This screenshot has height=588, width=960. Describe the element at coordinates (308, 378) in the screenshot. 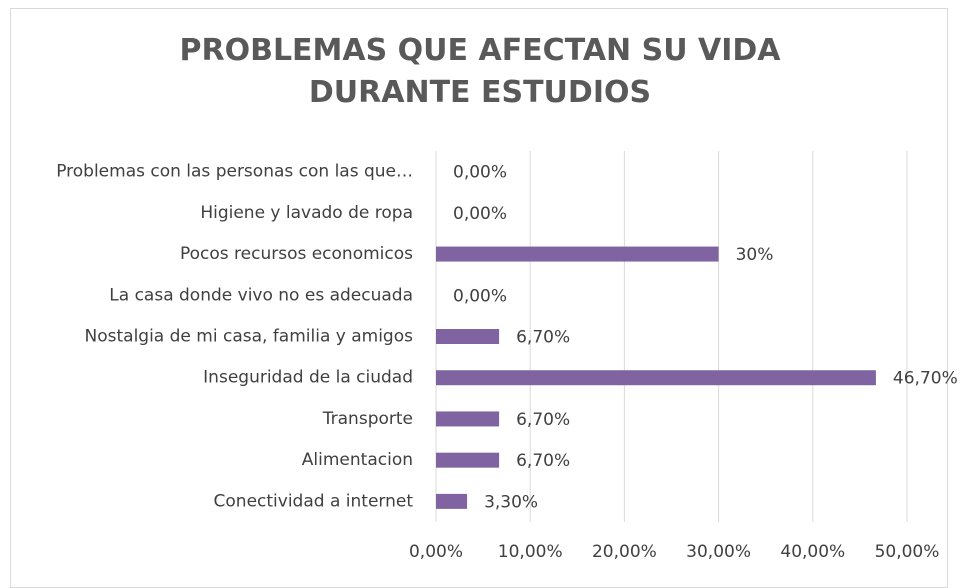

I see `y-tick-label: Inseguridad de la ciudad` at that location.